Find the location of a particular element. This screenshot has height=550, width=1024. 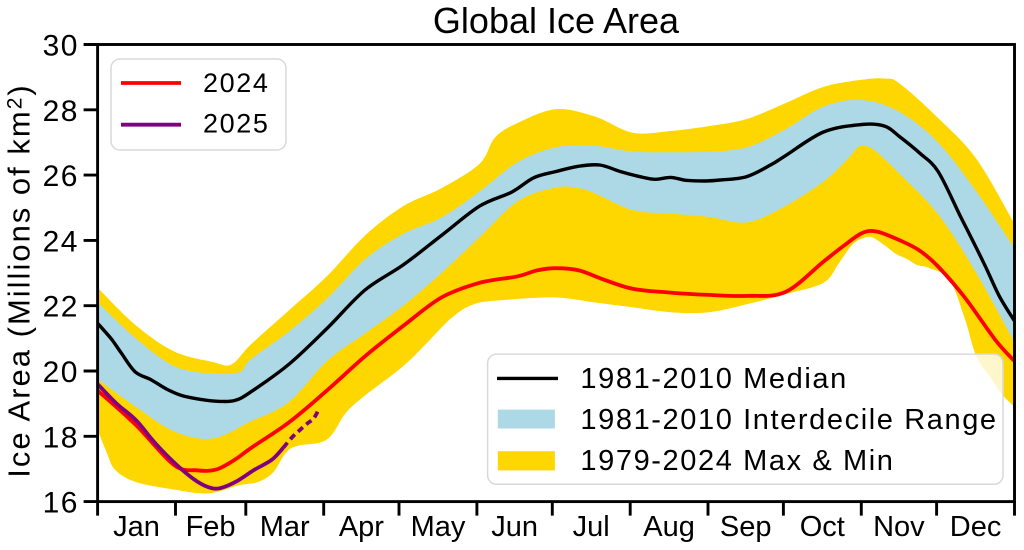

svg-text: 28 is located at coordinates (61, 111).